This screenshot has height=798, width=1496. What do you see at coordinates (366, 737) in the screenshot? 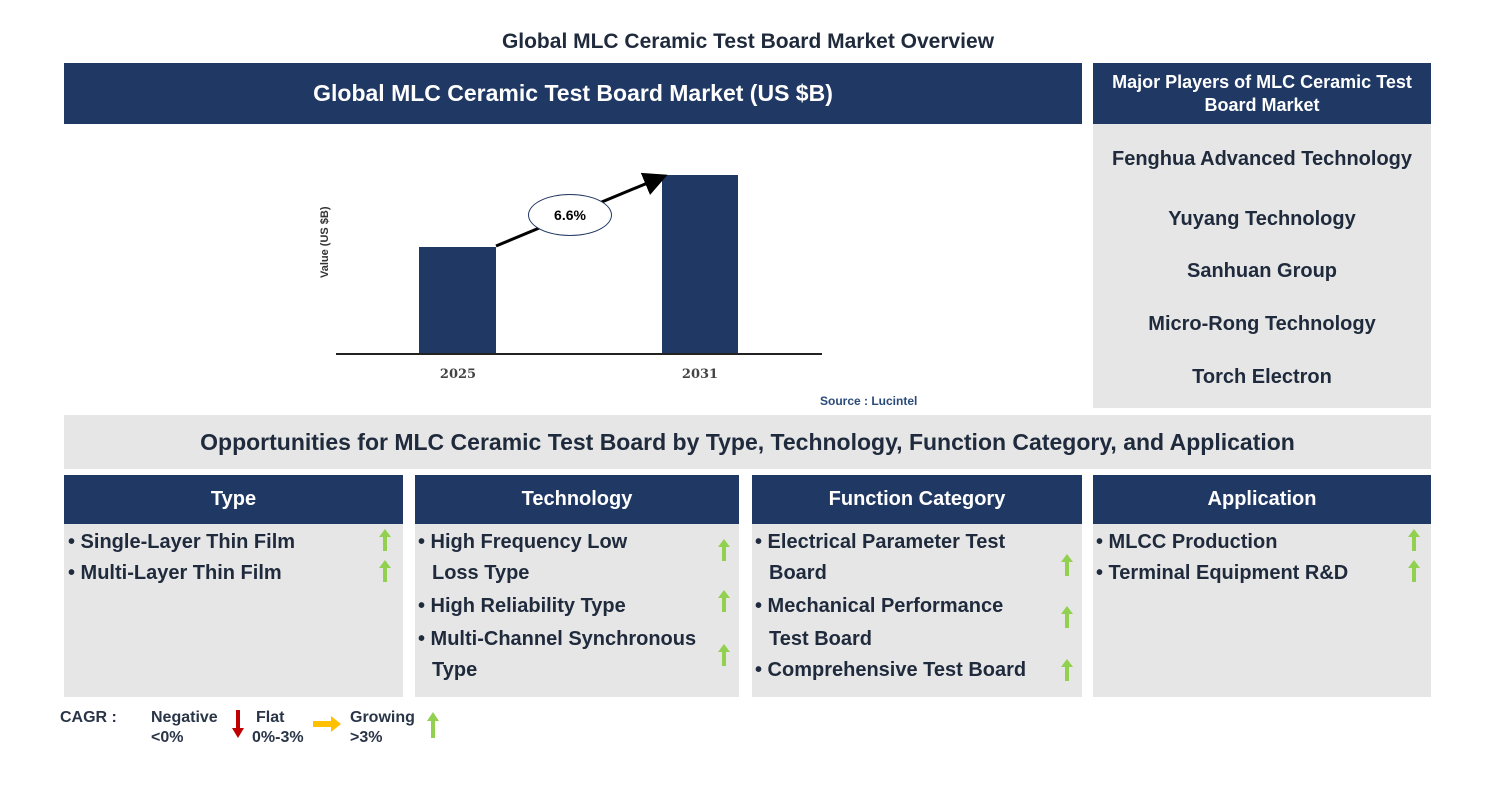
I see `legend-growing-range: >3%` at bounding box center [366, 737].